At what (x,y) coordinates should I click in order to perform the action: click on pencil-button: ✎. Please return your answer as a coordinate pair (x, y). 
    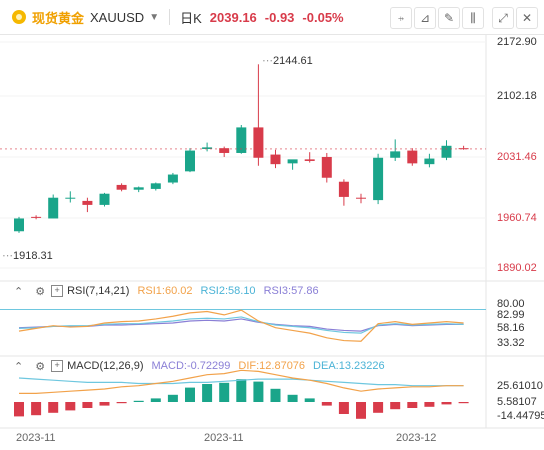
    Looking at the image, I should click on (449, 18).